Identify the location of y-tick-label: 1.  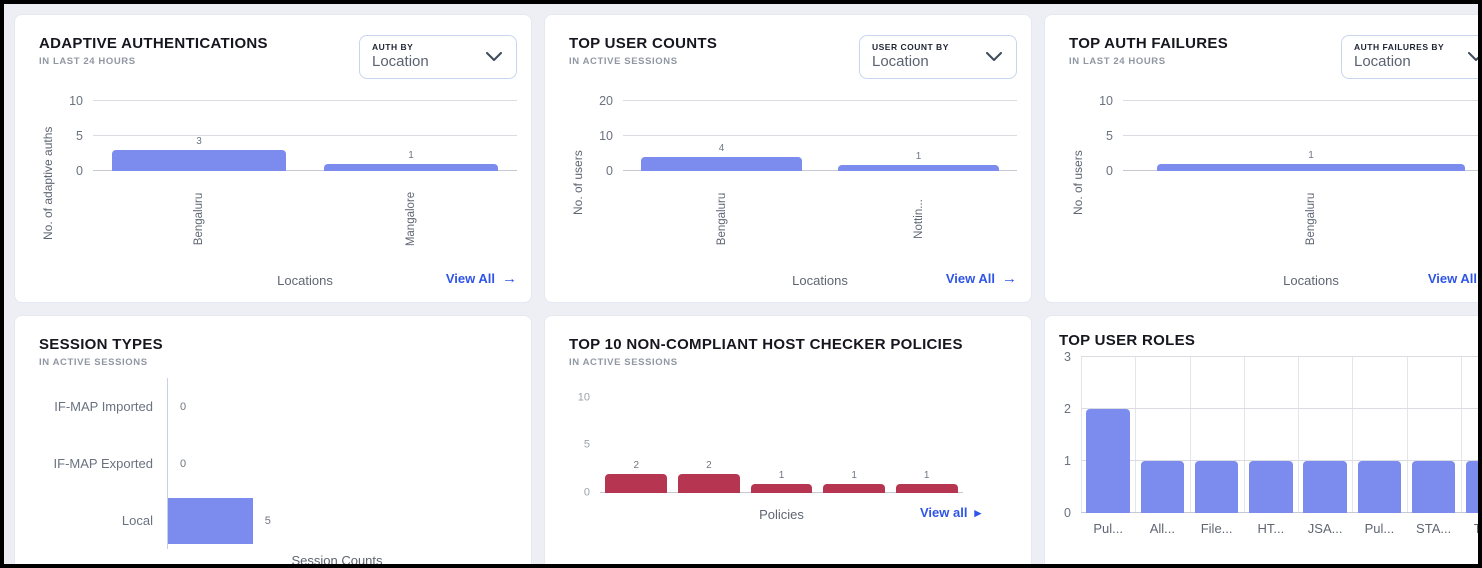
(1067, 460).